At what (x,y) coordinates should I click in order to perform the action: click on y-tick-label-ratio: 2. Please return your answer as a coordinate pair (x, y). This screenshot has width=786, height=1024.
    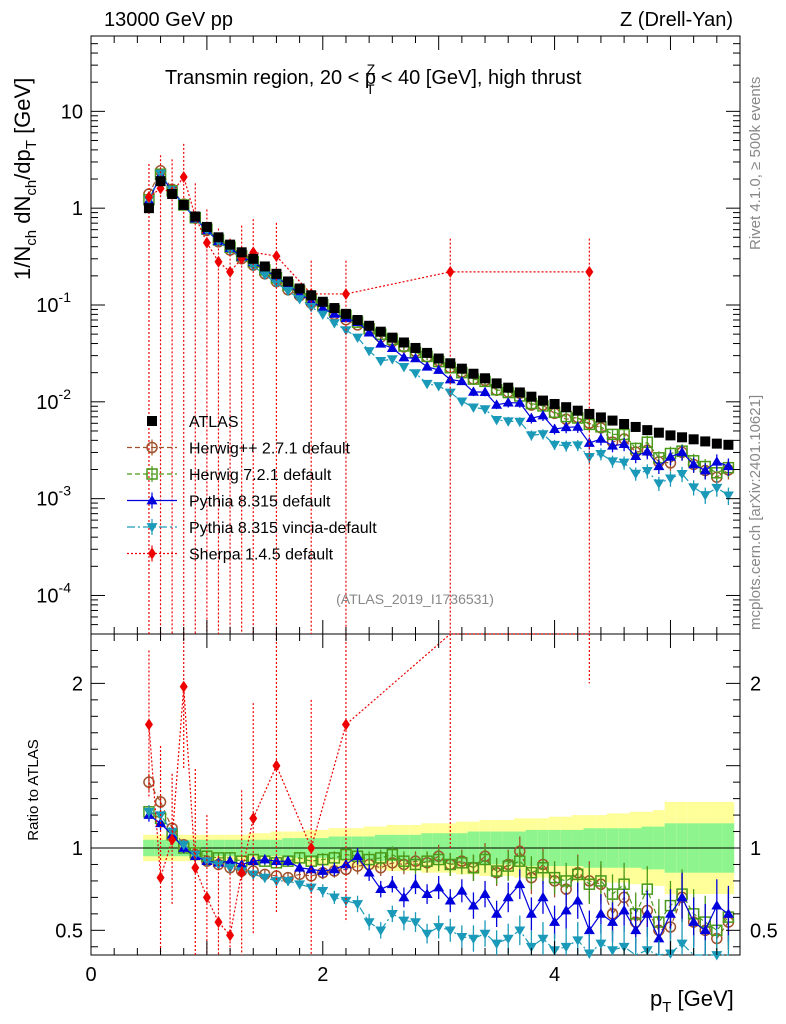
    Looking at the image, I should click on (77, 684).